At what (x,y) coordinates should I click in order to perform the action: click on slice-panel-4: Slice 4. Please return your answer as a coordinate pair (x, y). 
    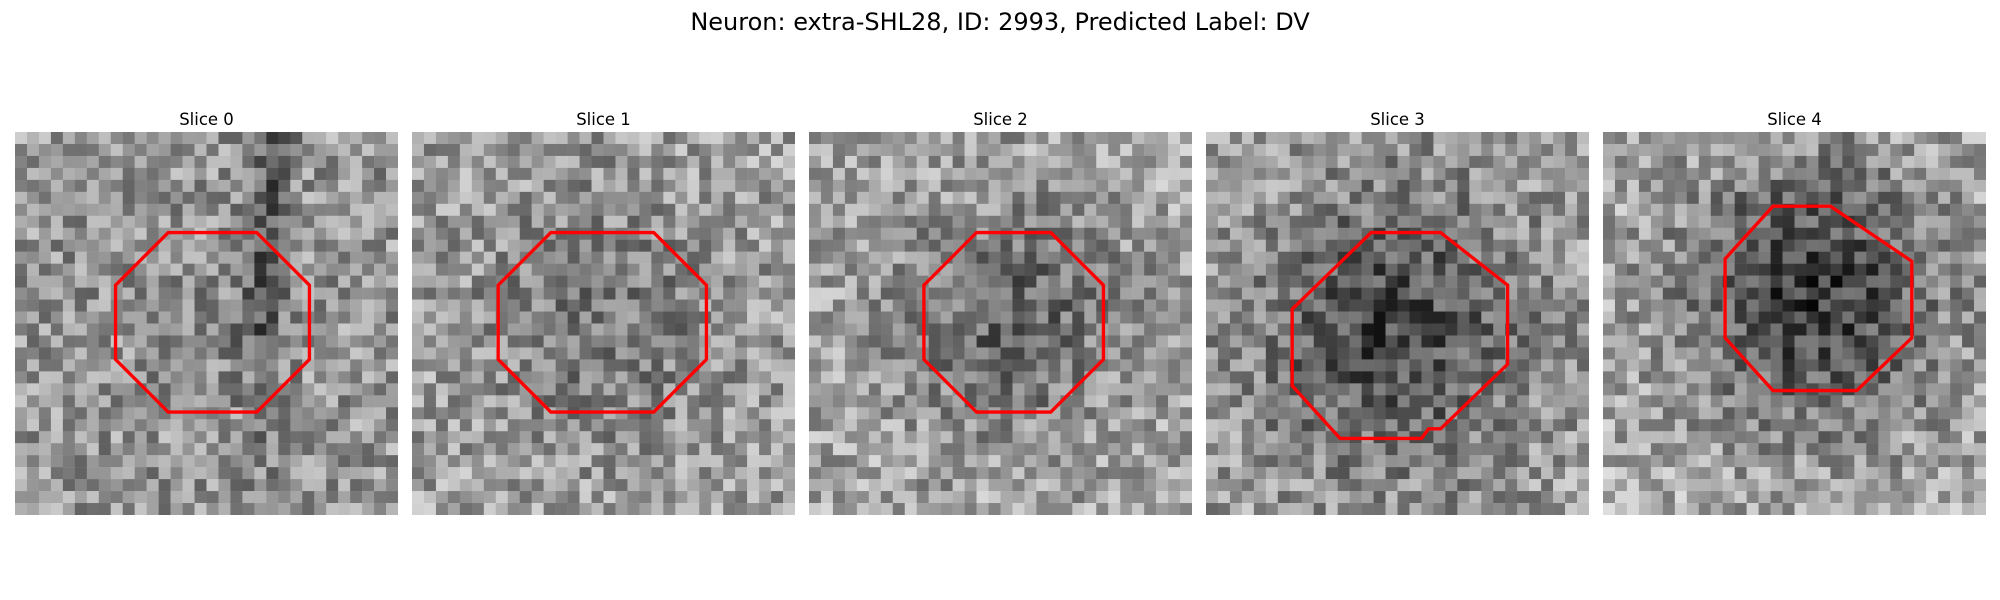
    Looking at the image, I should click on (1794, 311).